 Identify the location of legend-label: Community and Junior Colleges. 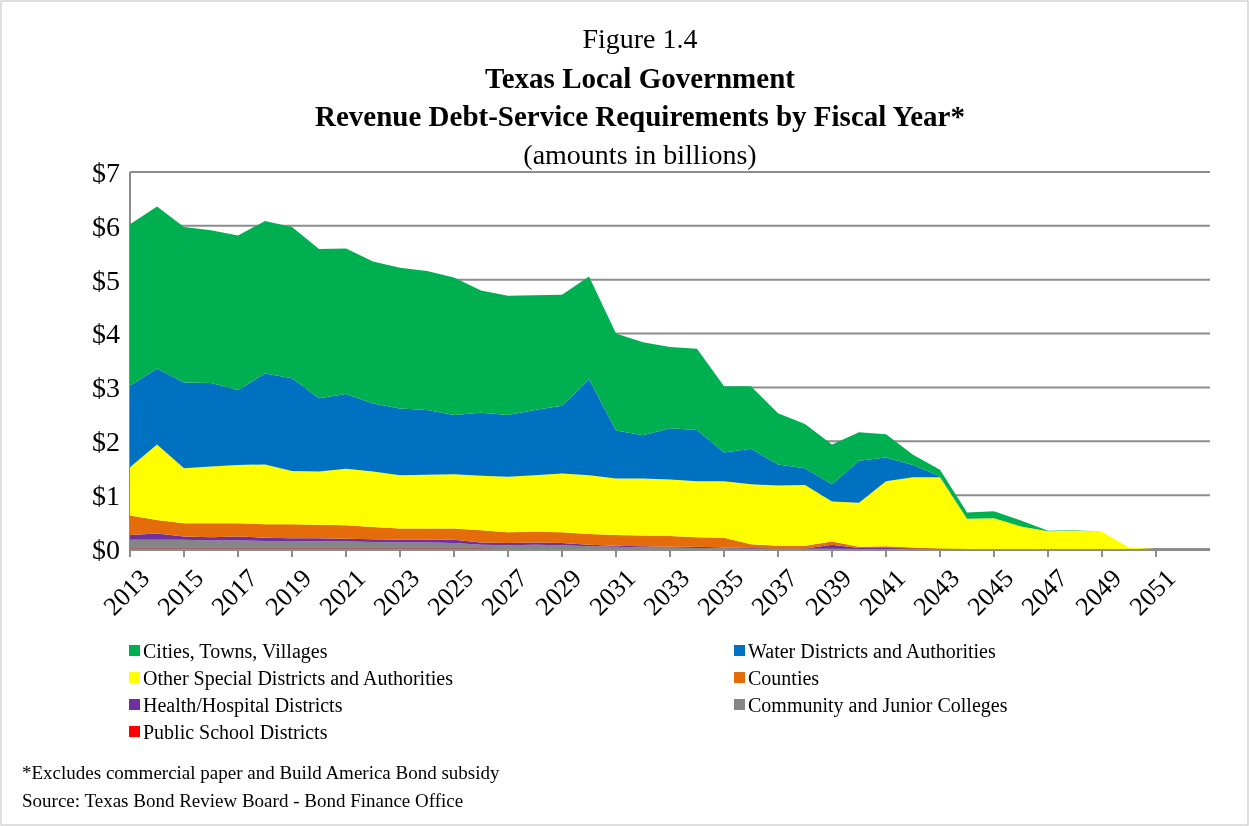
(878, 705).